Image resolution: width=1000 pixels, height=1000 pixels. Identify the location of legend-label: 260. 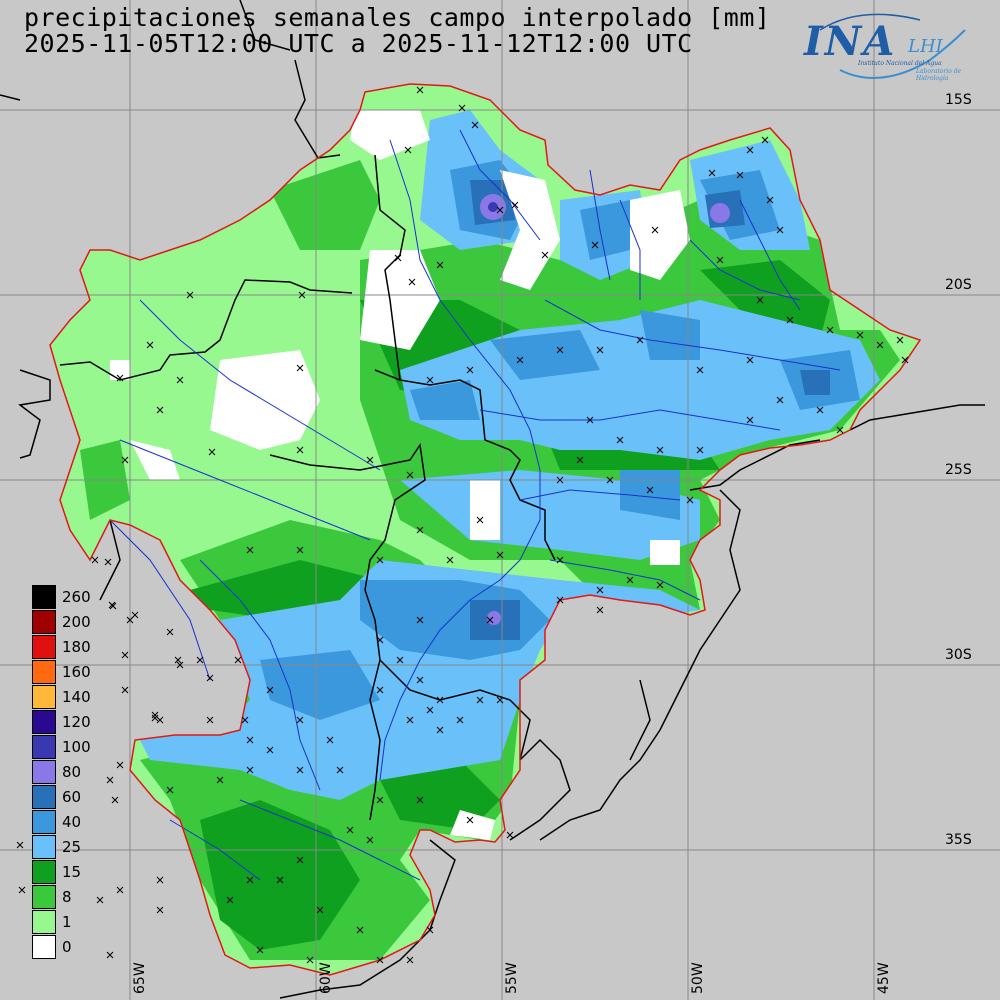
(76, 597).